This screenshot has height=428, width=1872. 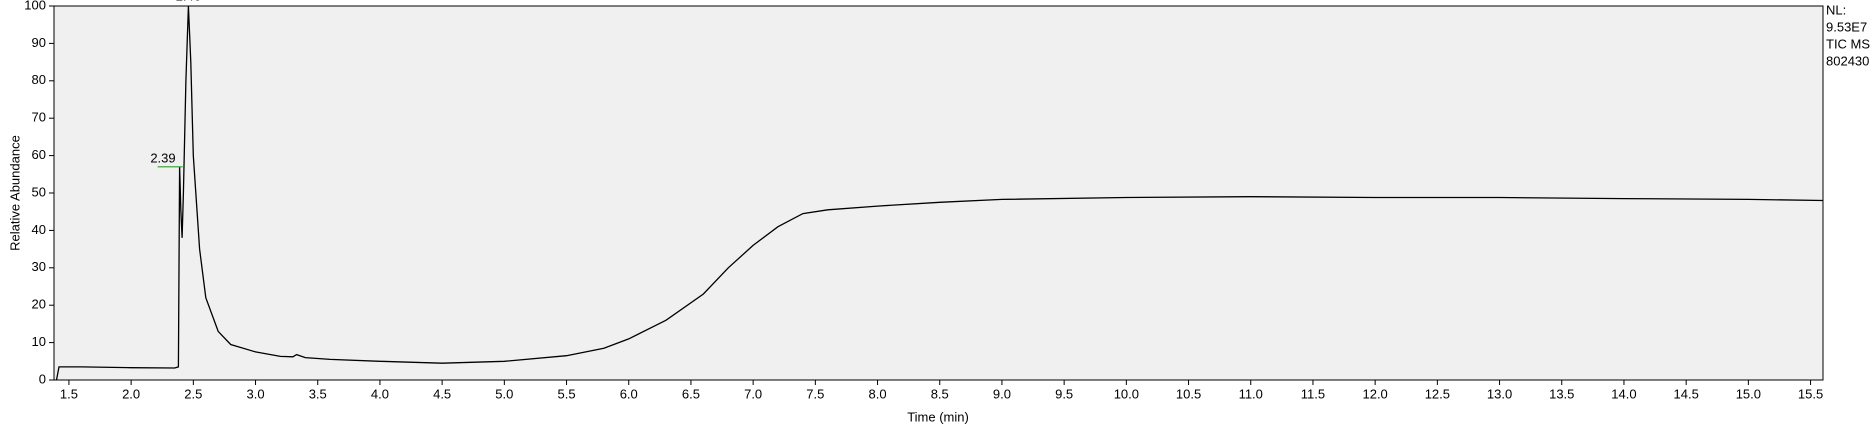 I want to click on x-tick-label: 13.5, so click(x=1561, y=393).